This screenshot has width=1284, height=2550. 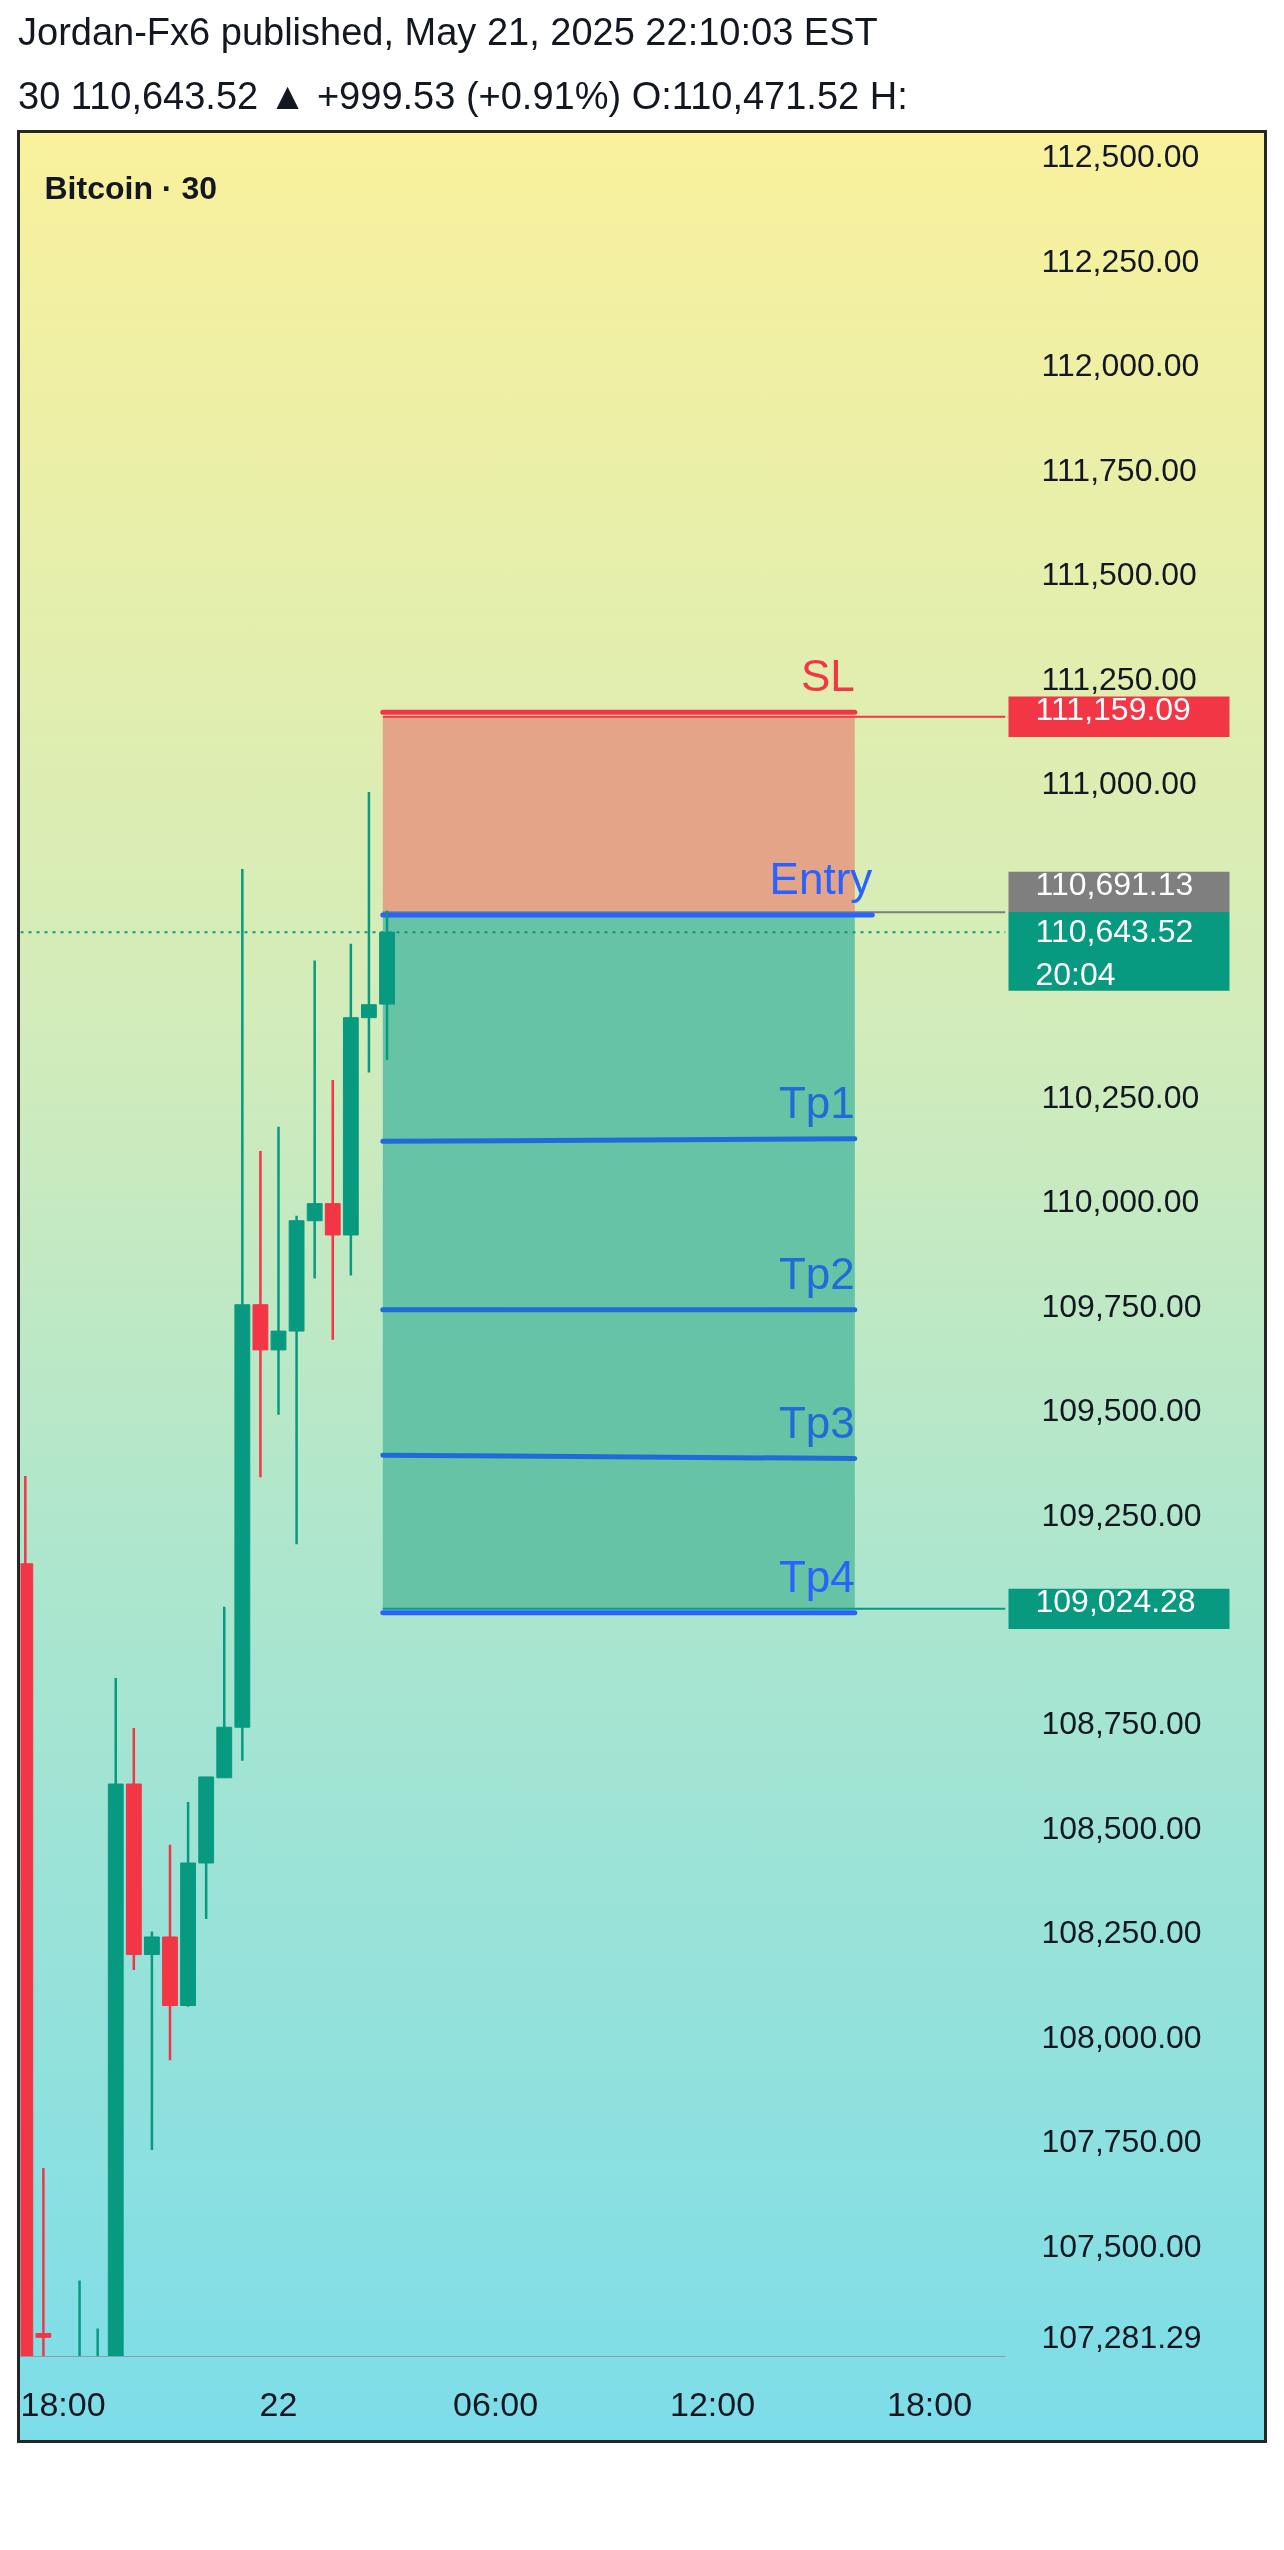 What do you see at coordinates (1121, 1410) in the screenshot?
I see `y-tick-label: 109,500.00` at bounding box center [1121, 1410].